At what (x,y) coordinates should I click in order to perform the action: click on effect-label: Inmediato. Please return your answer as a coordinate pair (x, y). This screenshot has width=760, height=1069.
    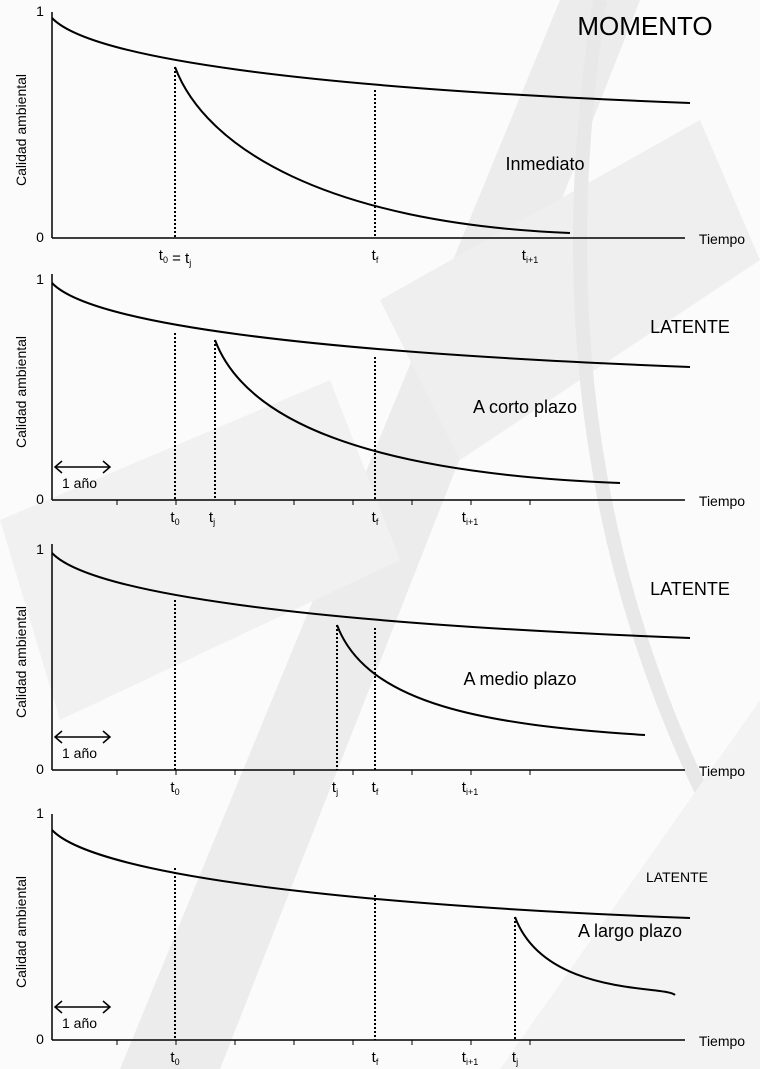
    Looking at the image, I should click on (544, 164).